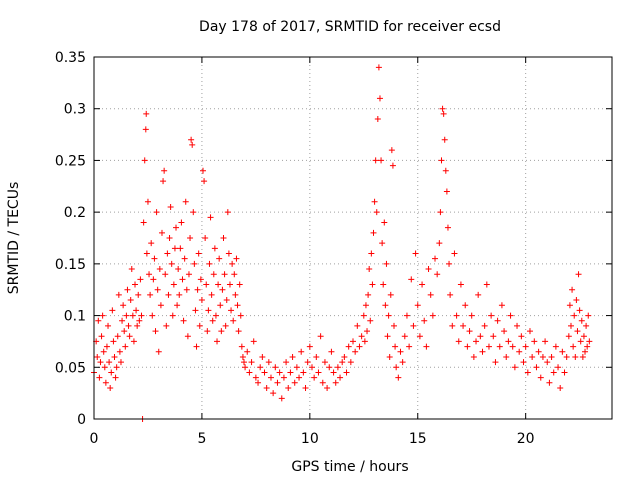 This screenshot has width=640, height=480. Describe the element at coordinates (70, 265) in the screenshot. I see `y-tick-label: 0.15` at that location.